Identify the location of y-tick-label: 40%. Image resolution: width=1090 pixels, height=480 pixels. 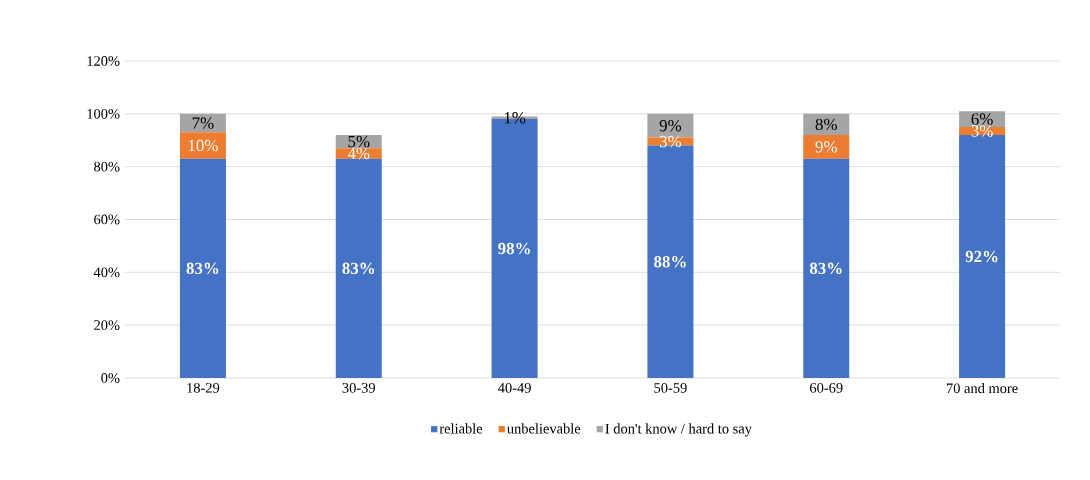
(106, 272).